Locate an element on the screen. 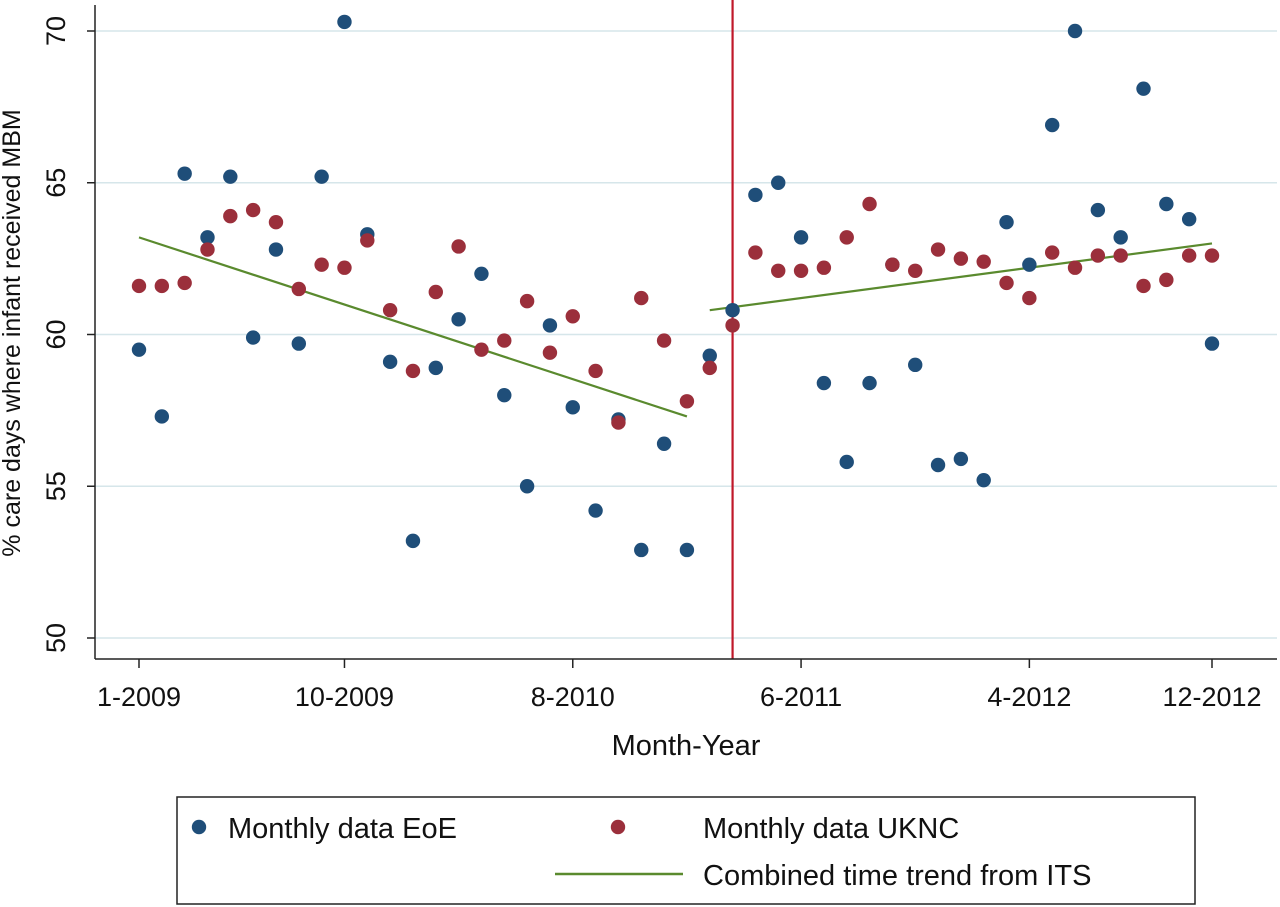  x-tick-label: 4-2012 is located at coordinates (1029, 697).